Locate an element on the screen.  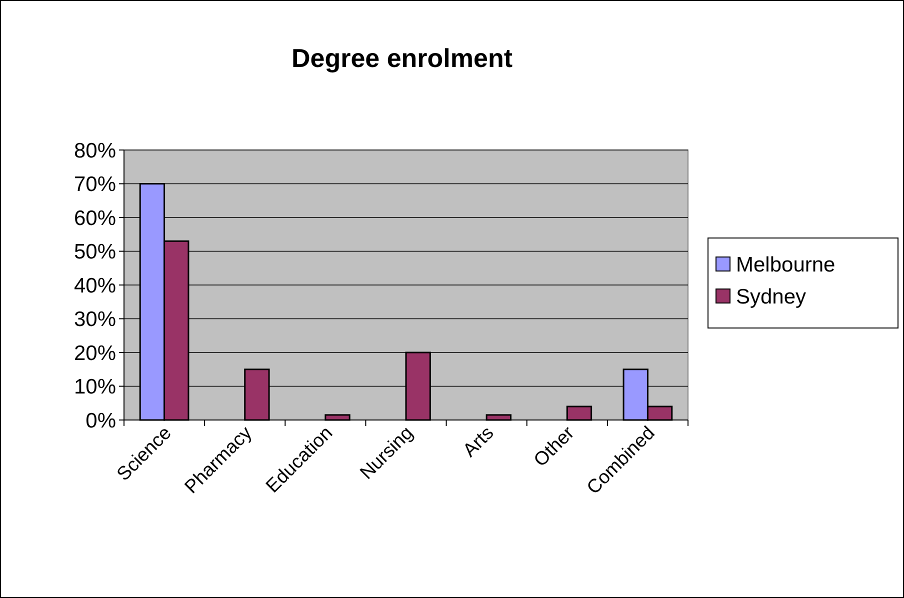
chart-title: Degree enrolment is located at coordinates (402, 58).